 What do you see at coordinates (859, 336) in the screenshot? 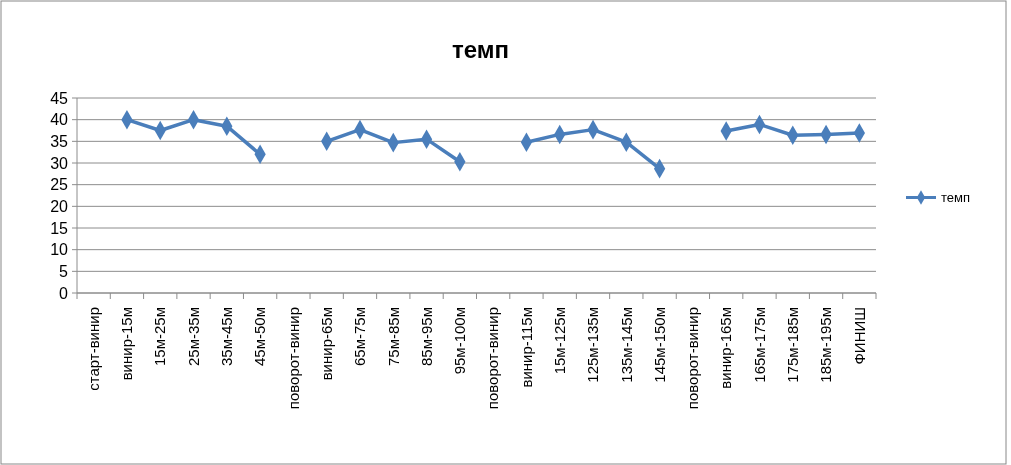
I see `x-tick-label: ФИНИШ` at bounding box center [859, 336].